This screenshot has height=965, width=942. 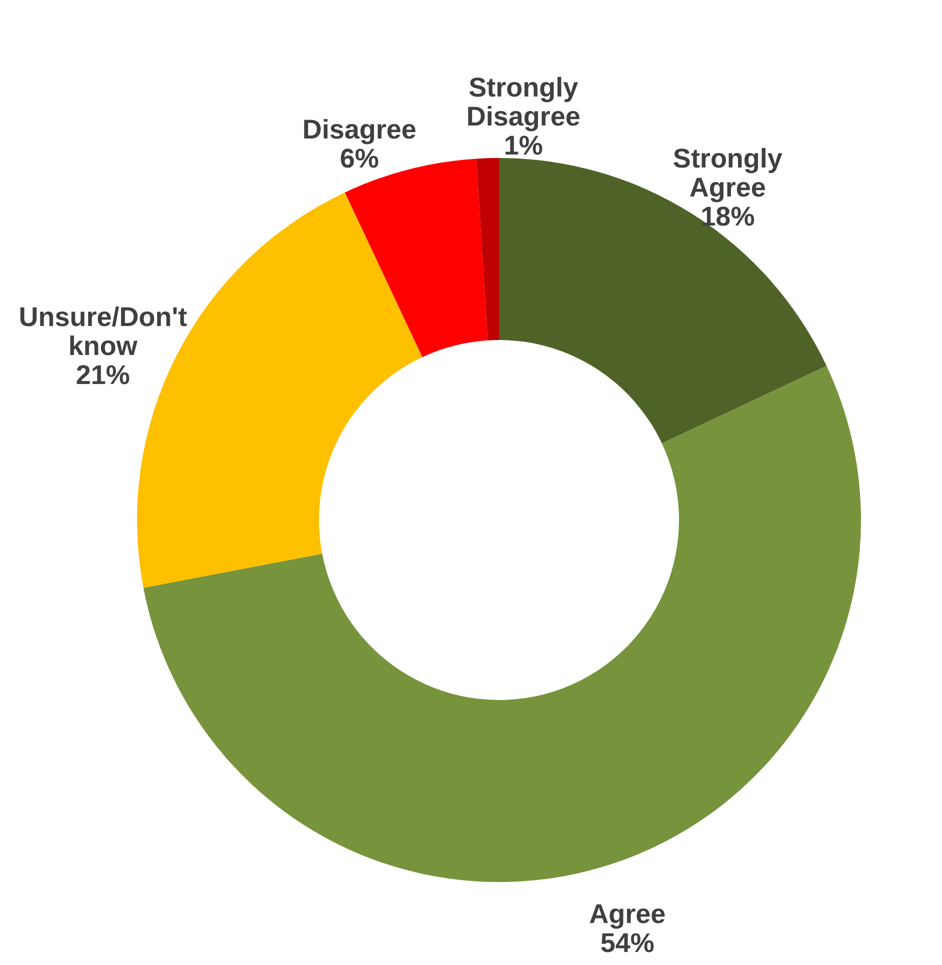 What do you see at coordinates (627, 914) in the screenshot?
I see `slice-label: Agree` at bounding box center [627, 914].